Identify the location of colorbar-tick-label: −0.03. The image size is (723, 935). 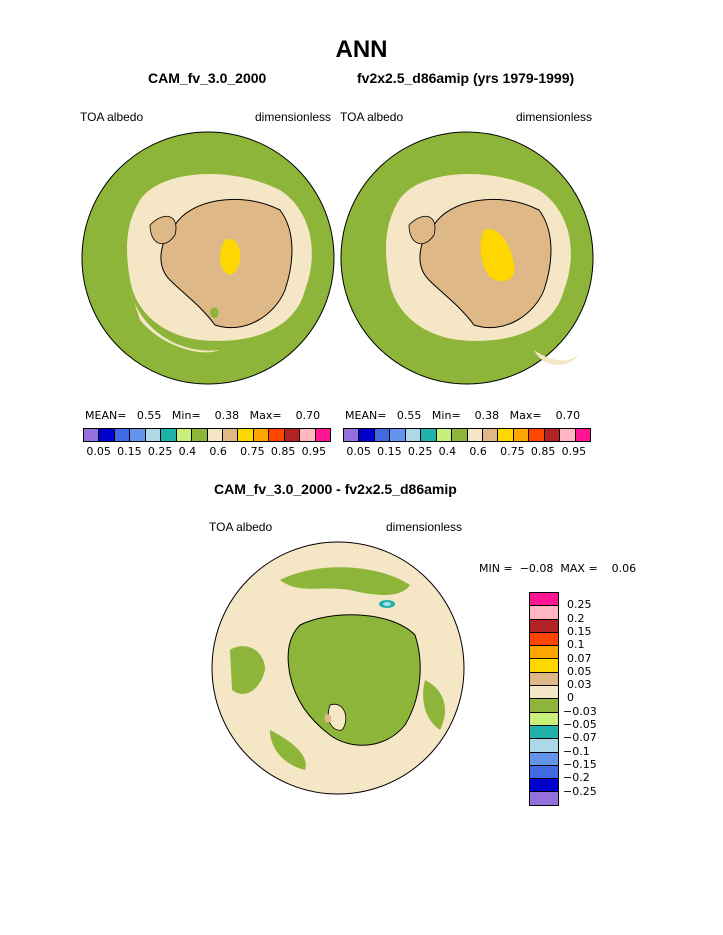
(580, 711).